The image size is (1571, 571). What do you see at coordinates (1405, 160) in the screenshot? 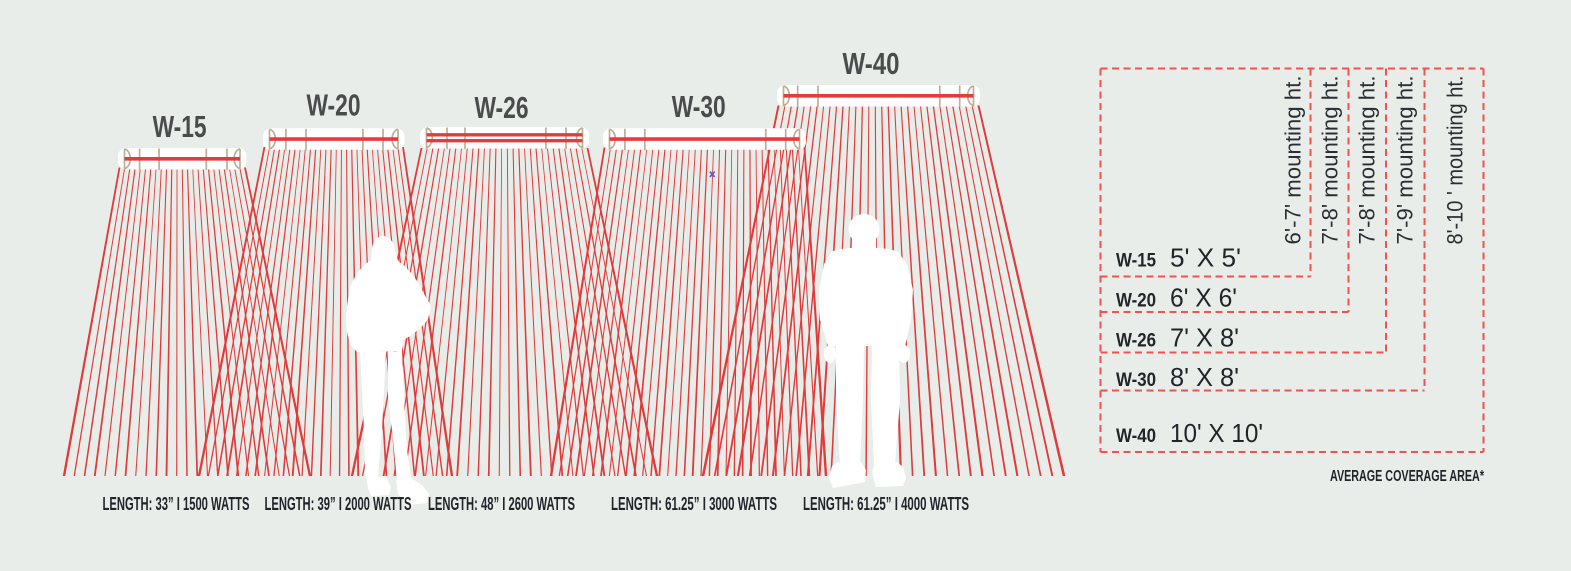
I see `svg-text: 7'-9' mounting ht.` at bounding box center [1405, 160].